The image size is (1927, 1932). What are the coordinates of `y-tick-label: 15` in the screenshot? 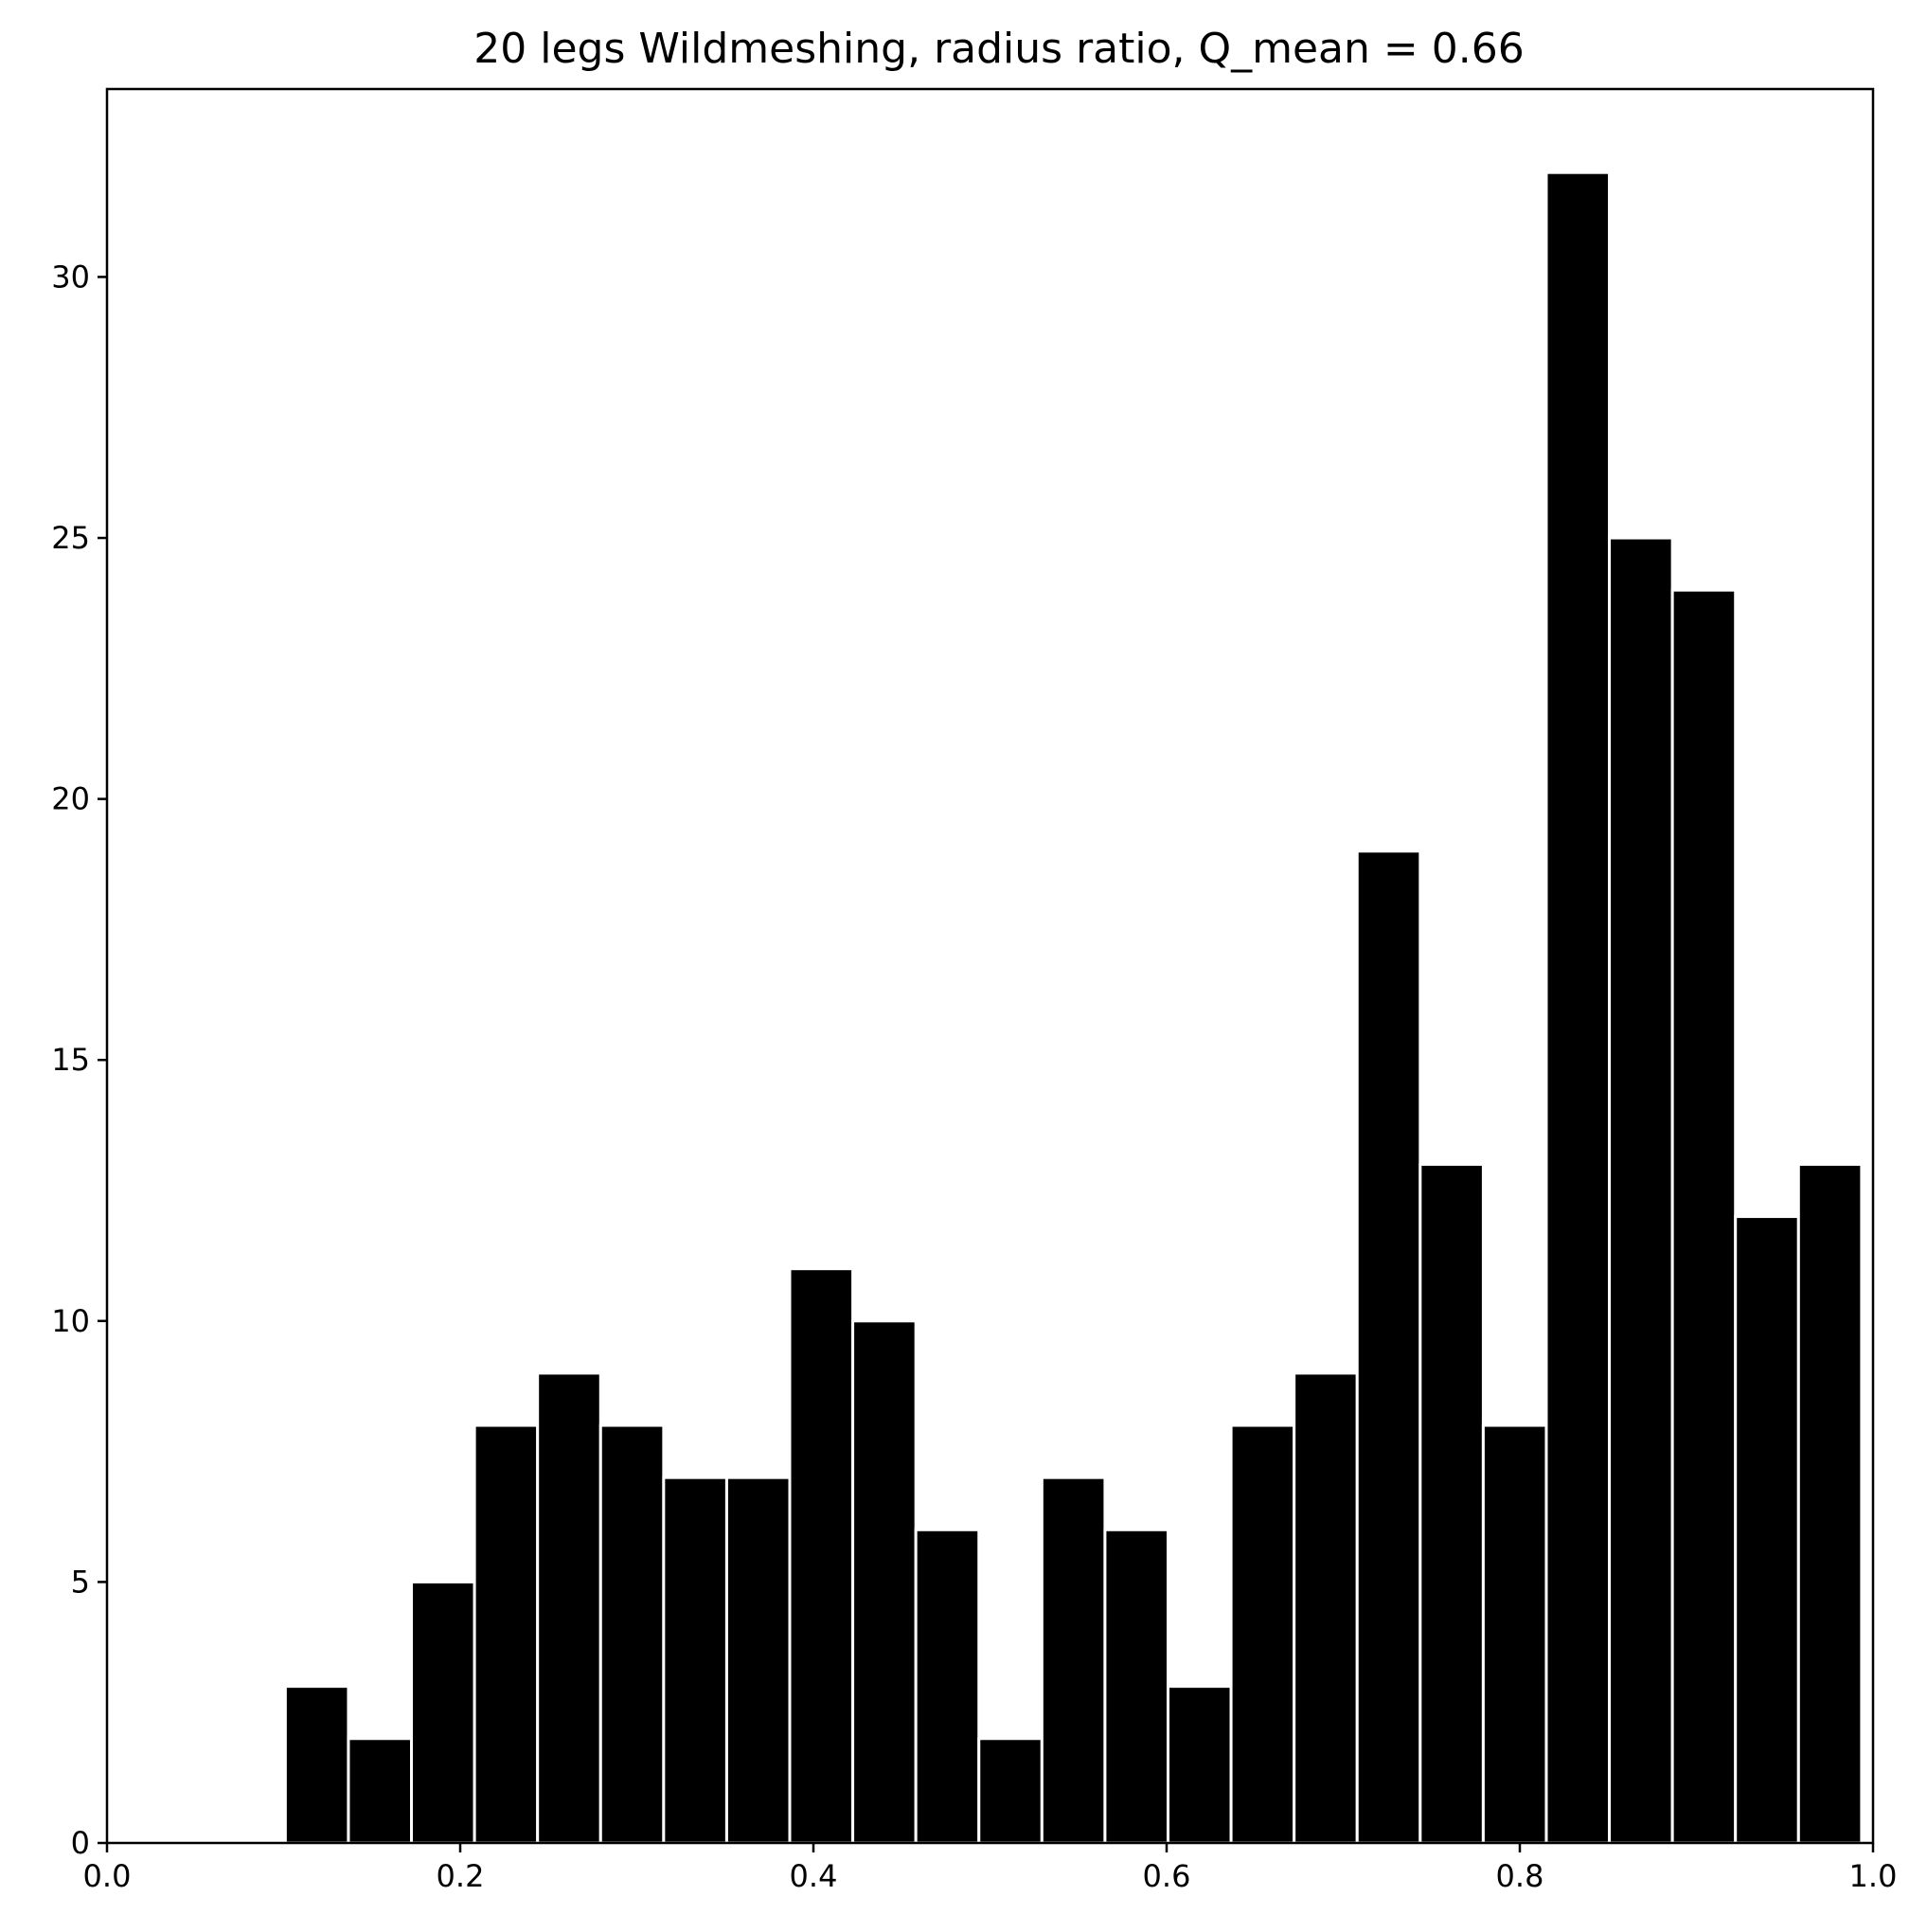 It's located at (70, 1060).